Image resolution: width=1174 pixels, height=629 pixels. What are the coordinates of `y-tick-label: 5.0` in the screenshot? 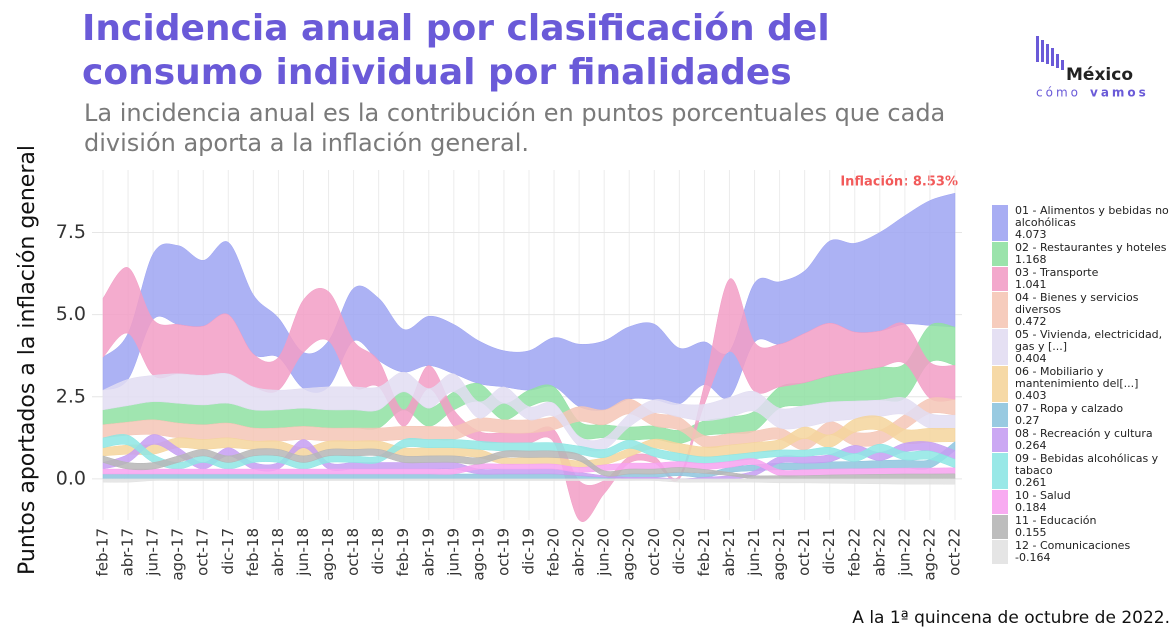 It's located at (71, 314).